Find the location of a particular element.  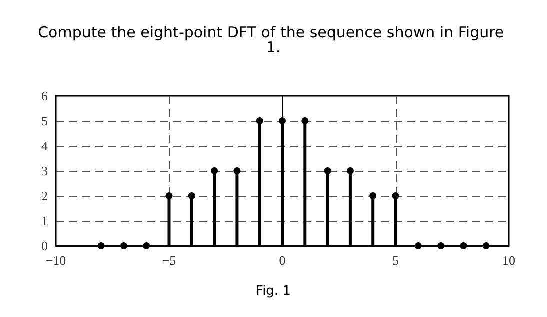

x-tick-label: 10 is located at coordinates (509, 260).